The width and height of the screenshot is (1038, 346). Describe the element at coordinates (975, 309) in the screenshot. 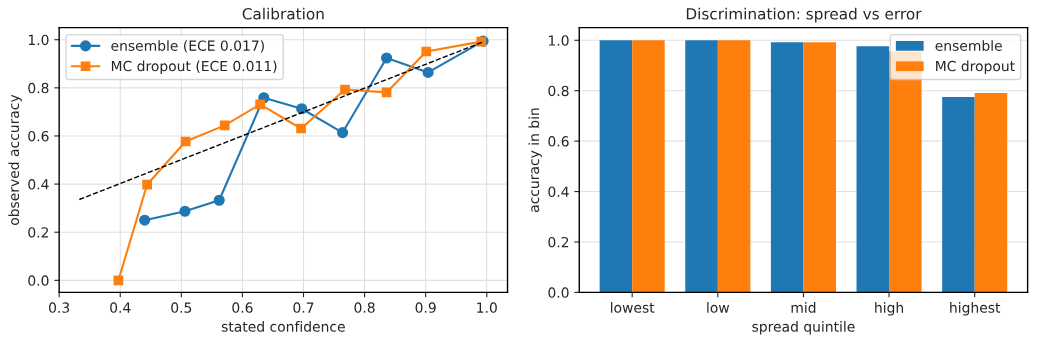

I see `x-tick-label: highest` at that location.